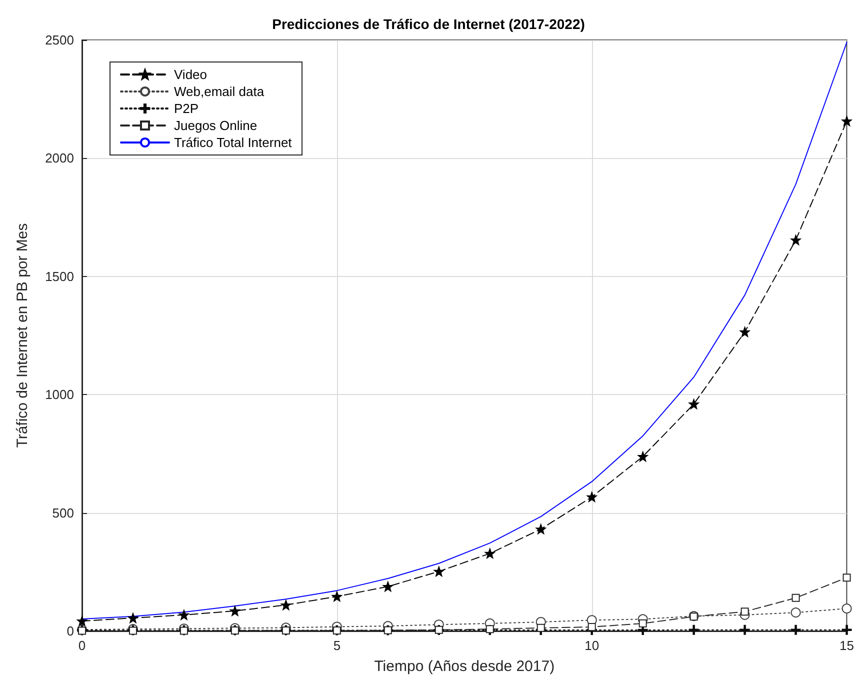  Describe the element at coordinates (59, 394) in the screenshot. I see `y-tick-label: 1000` at that location.